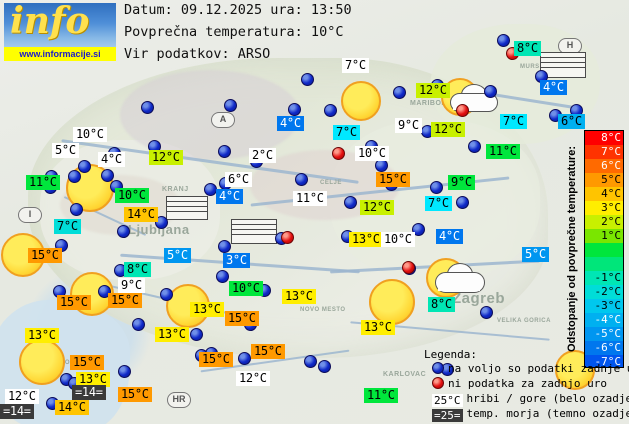  What do you see at coordinates (179, 400) in the screenshot?
I see `map-region-badge: HR` at bounding box center [179, 400].